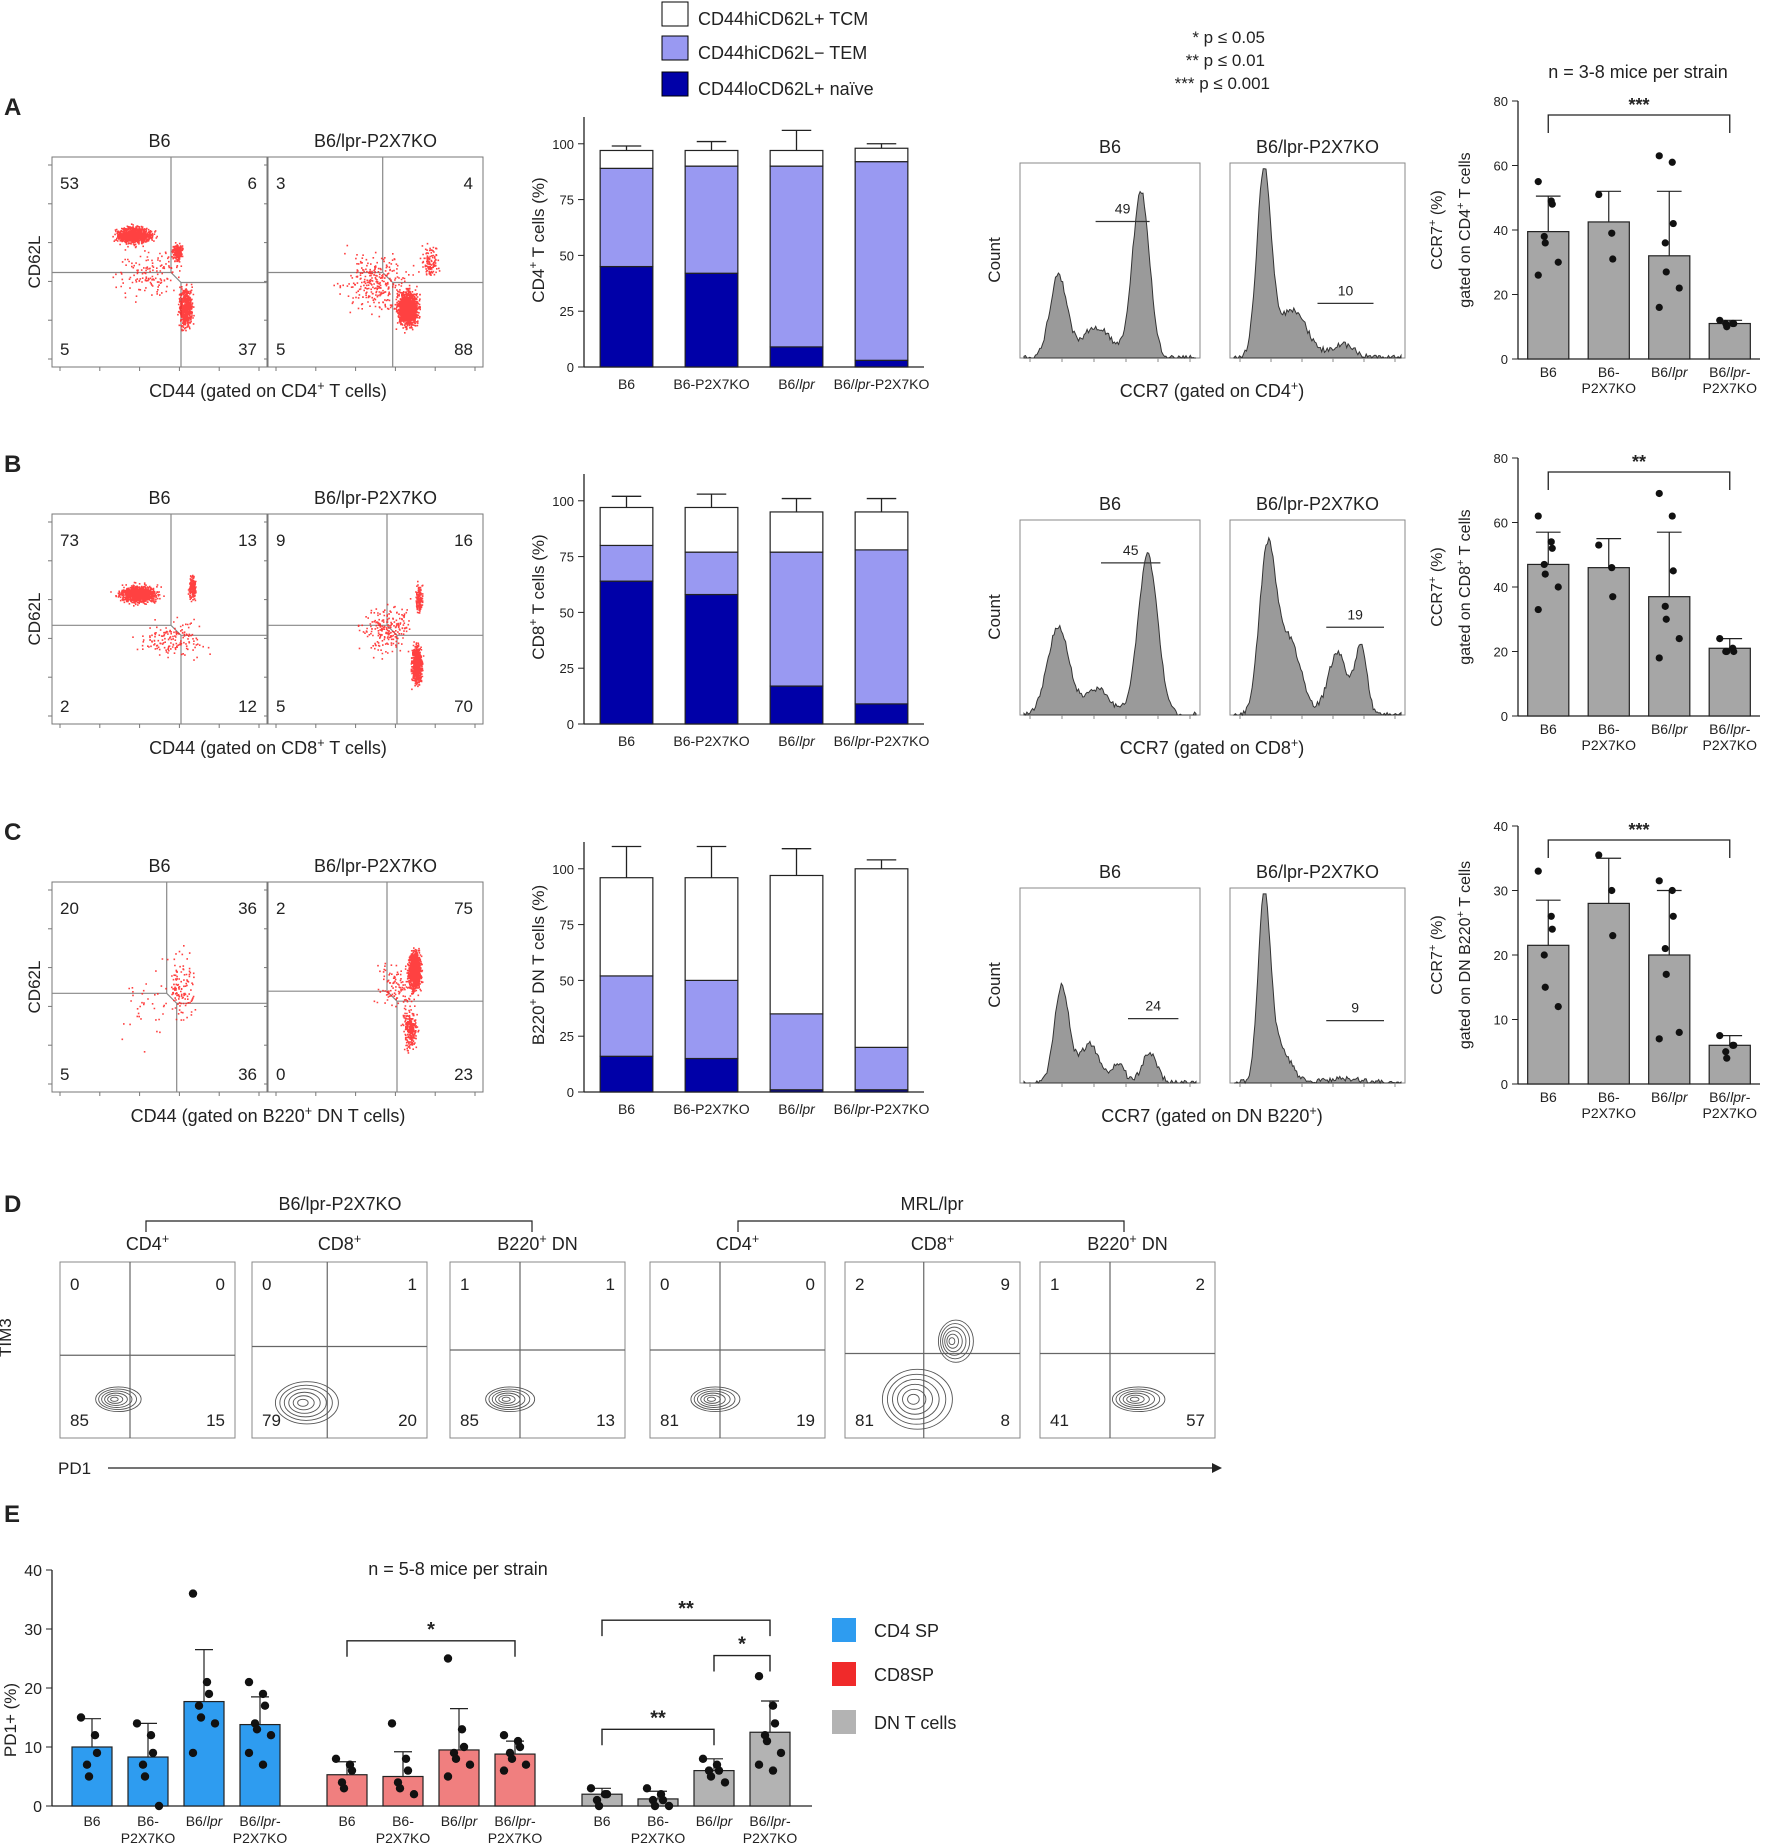 This screenshot has height=1847, width=1772. What do you see at coordinates (1639, 848) in the screenshot?
I see `sig-bracket` at bounding box center [1639, 848].